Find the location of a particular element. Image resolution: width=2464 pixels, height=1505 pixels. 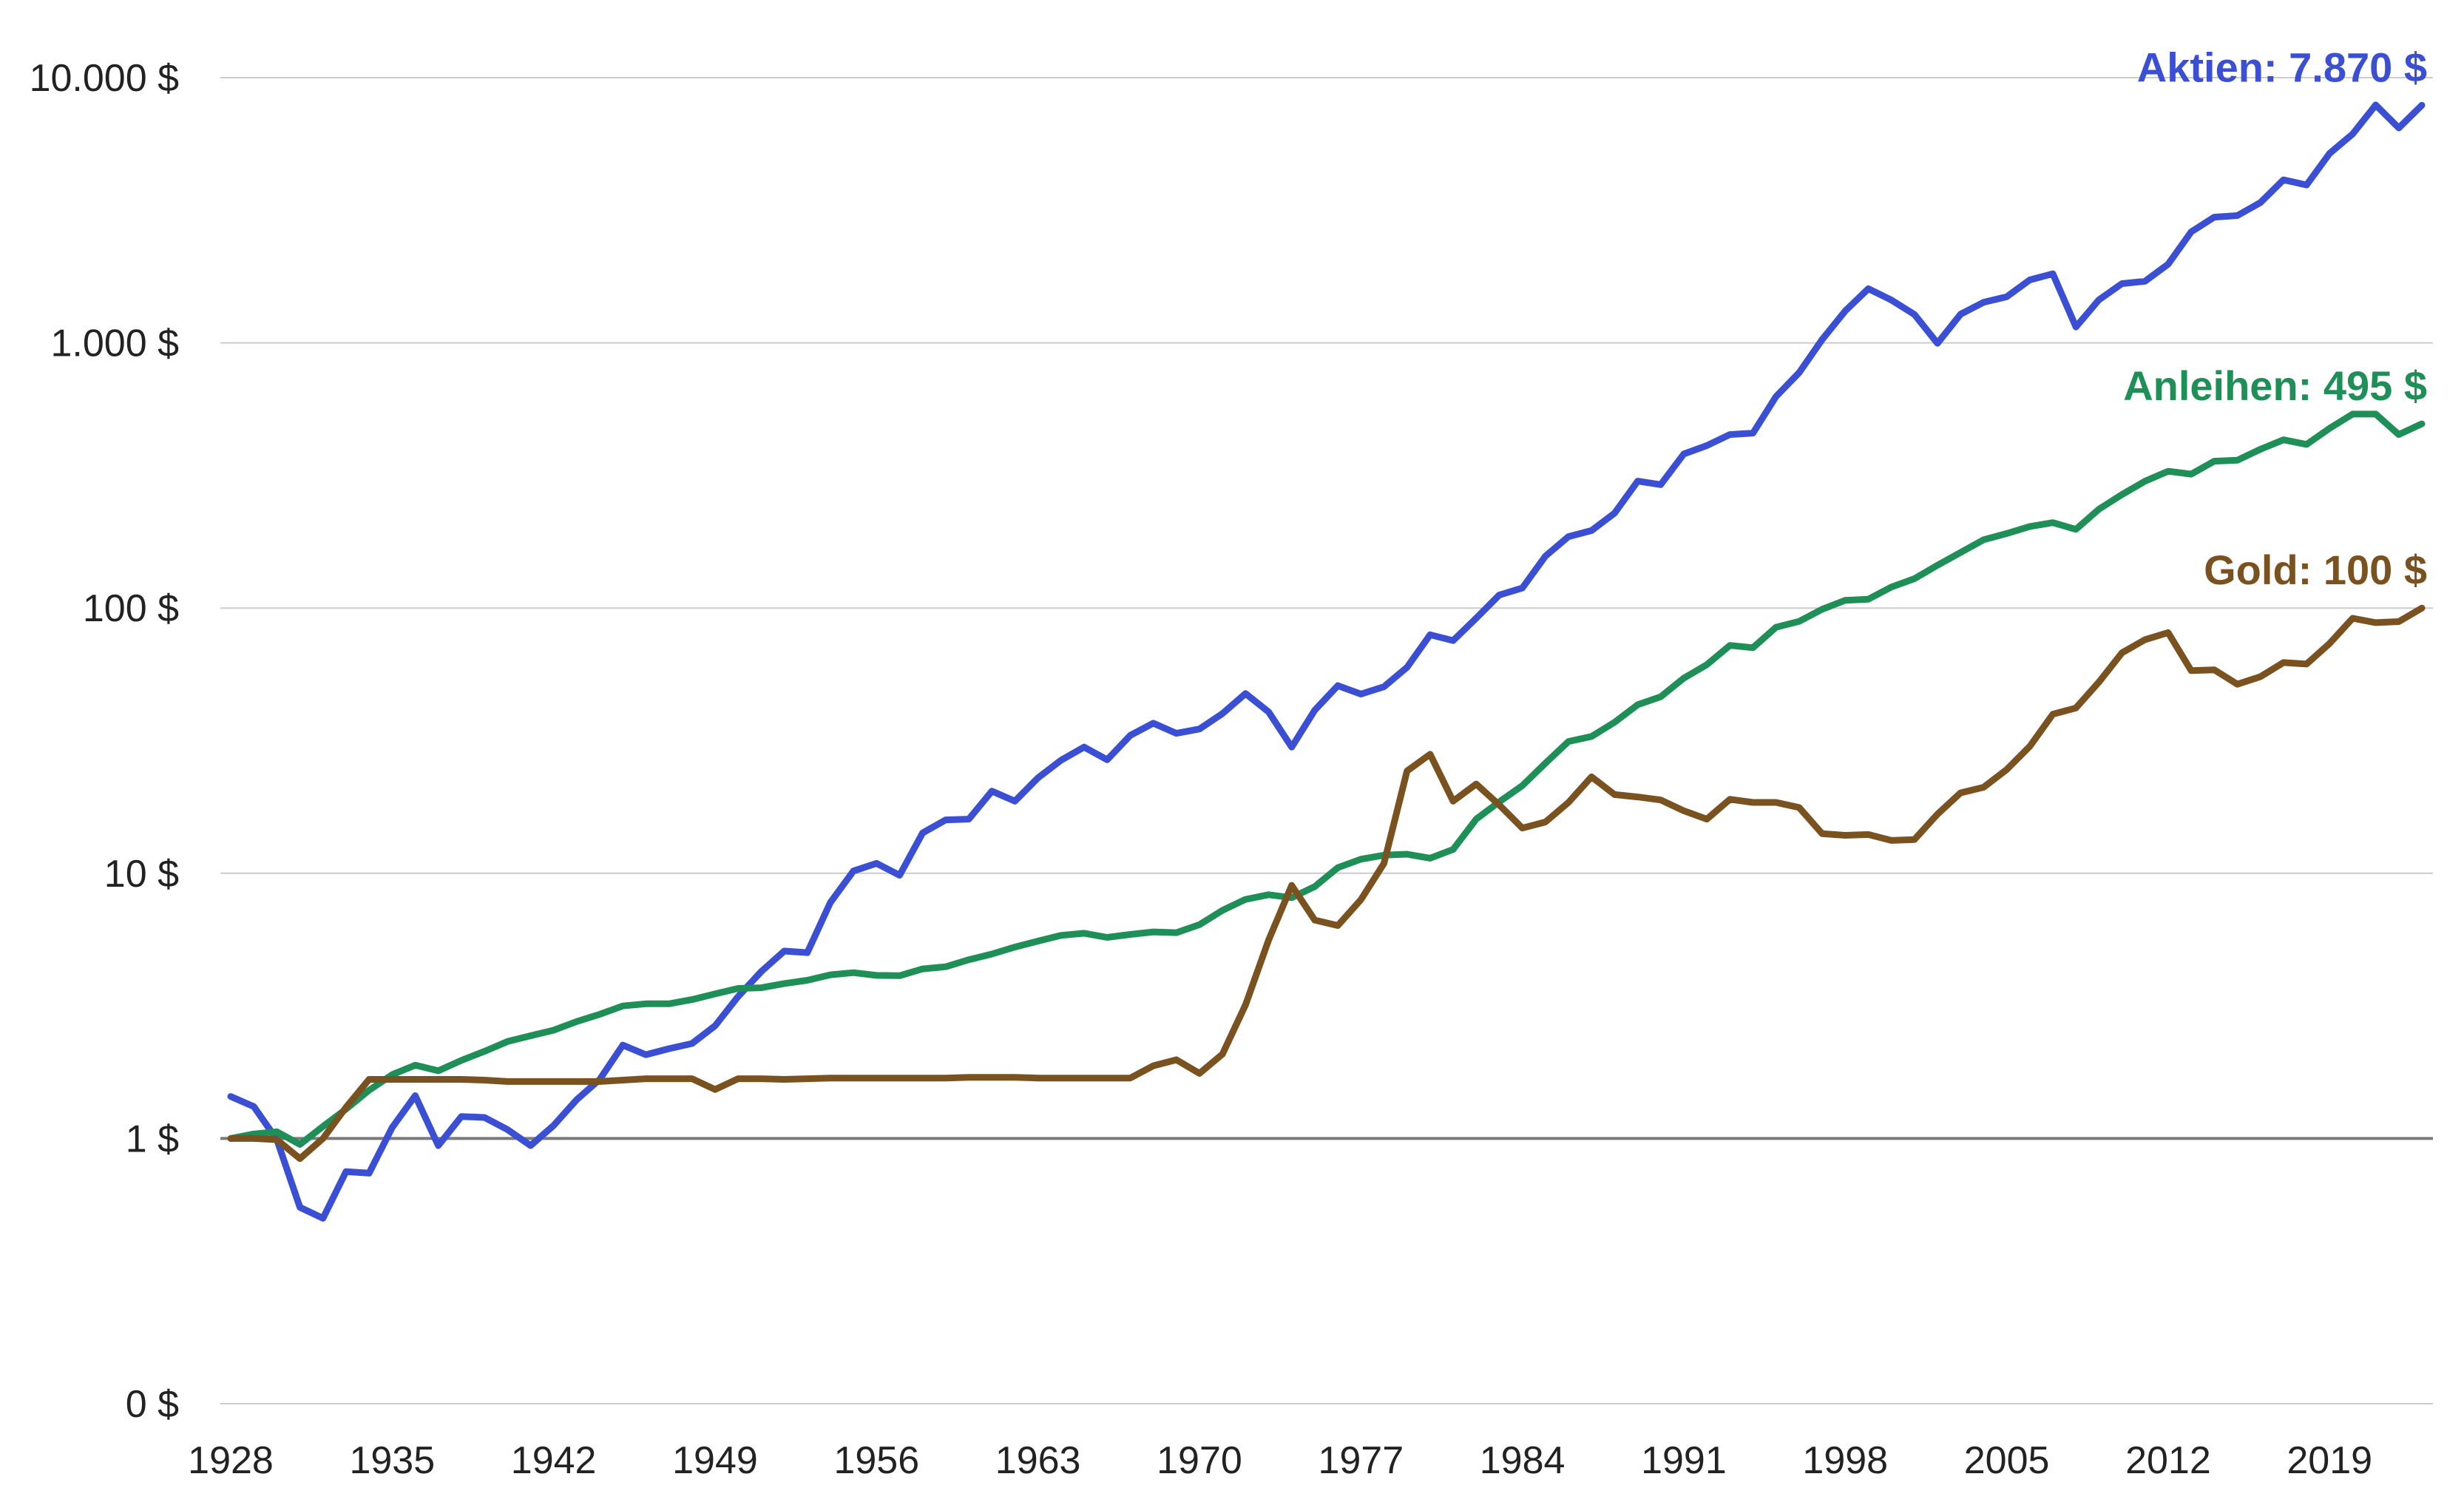

x-tick-label: 1942 is located at coordinates (554, 1460).